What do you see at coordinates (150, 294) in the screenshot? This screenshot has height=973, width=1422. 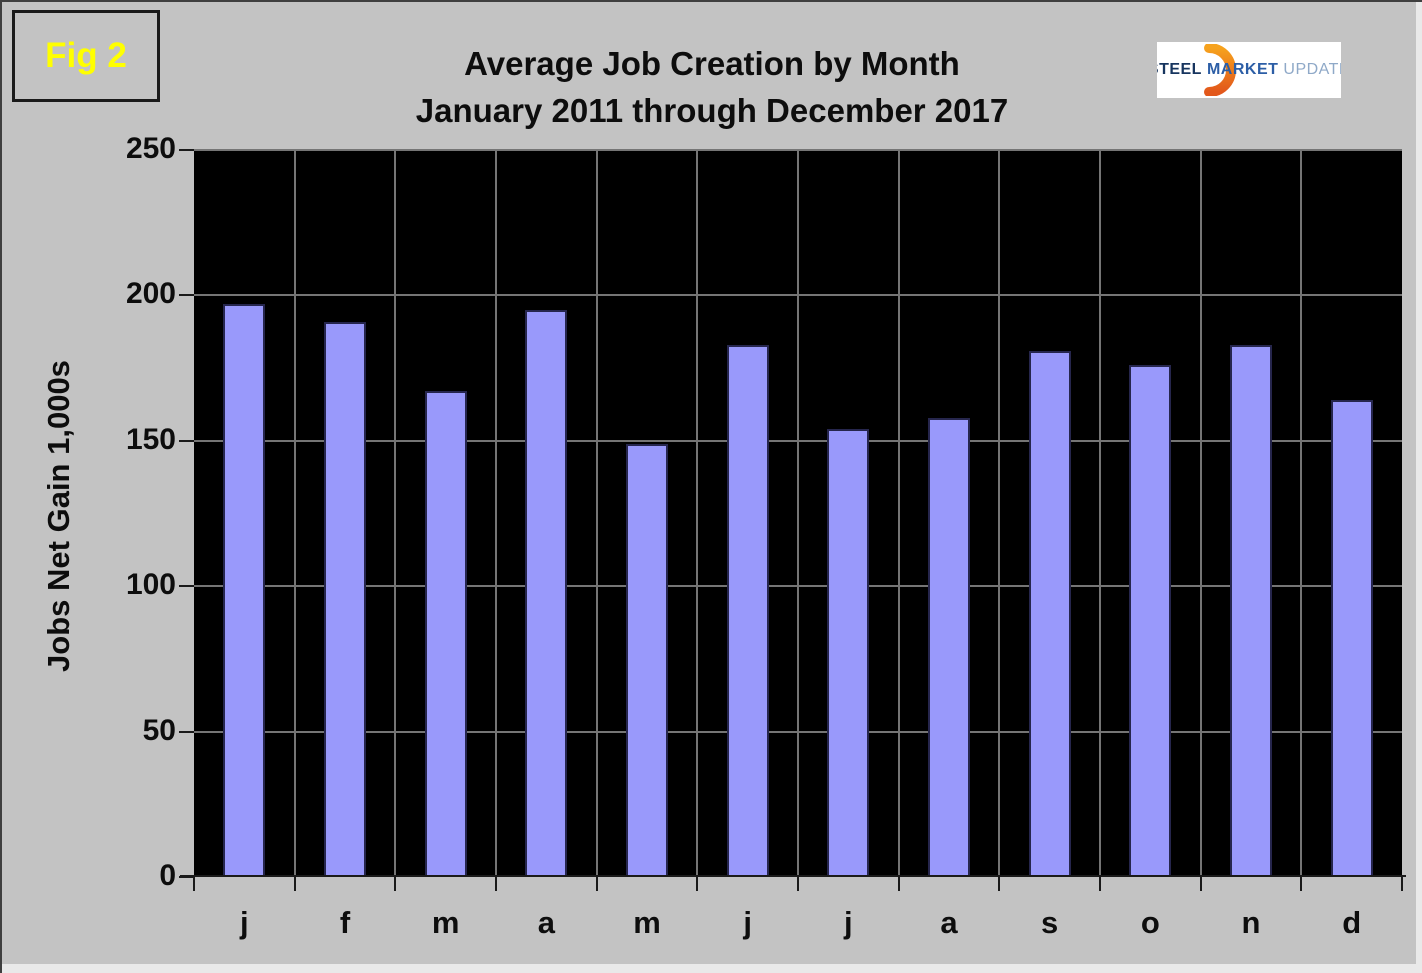 I see `y-tick-label: 200` at bounding box center [150, 294].